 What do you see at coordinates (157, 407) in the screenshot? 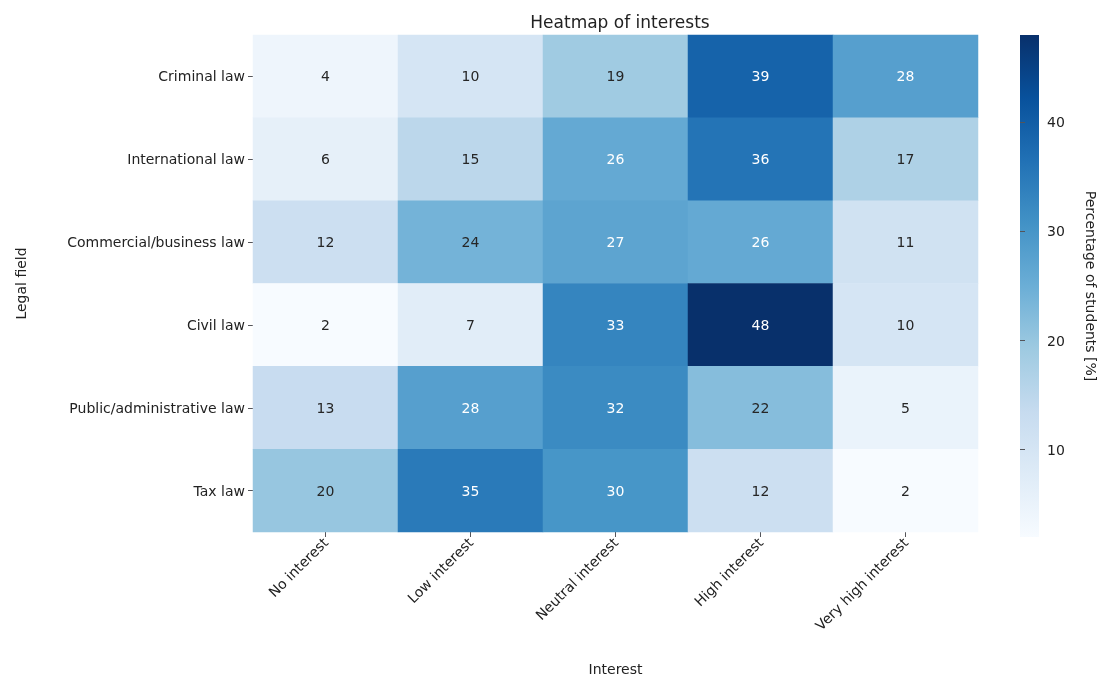
I see `y-tick-label: Public/administrative law` at bounding box center [157, 407].